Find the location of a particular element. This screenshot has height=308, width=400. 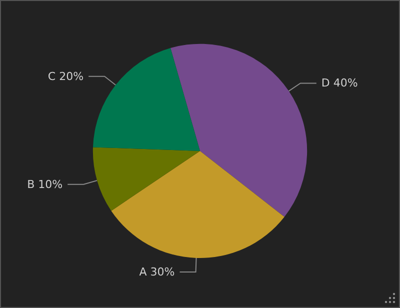

slice-label: B 10% is located at coordinates (45, 184).